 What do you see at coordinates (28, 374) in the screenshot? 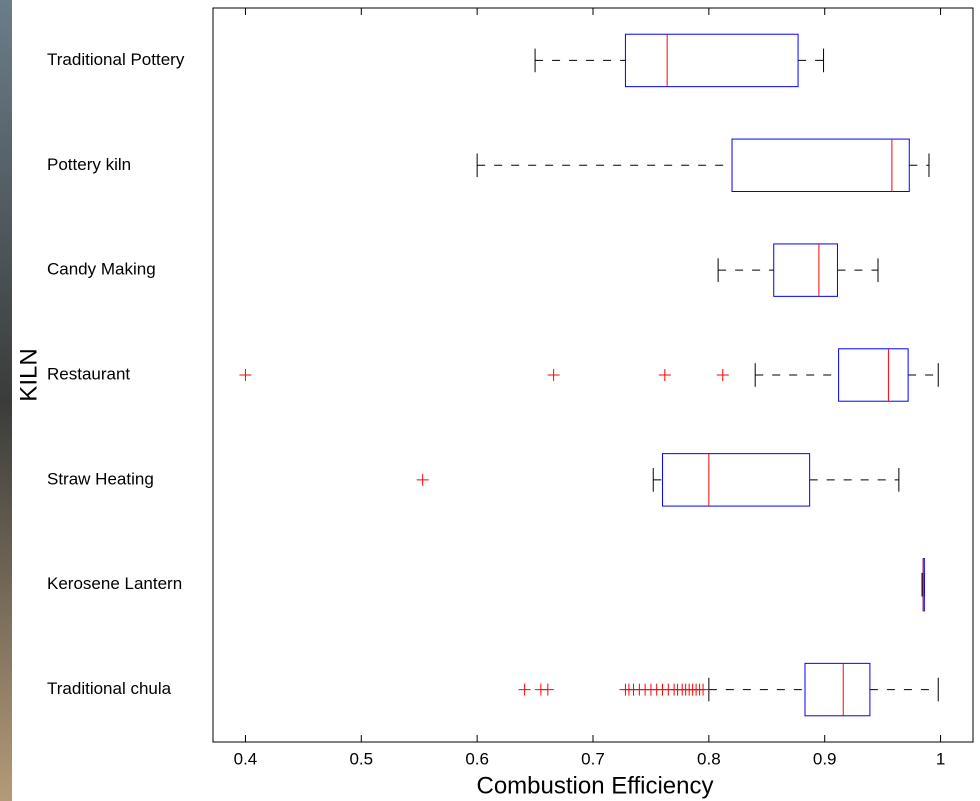
I see `y-axis-label: KILN` at bounding box center [28, 374].